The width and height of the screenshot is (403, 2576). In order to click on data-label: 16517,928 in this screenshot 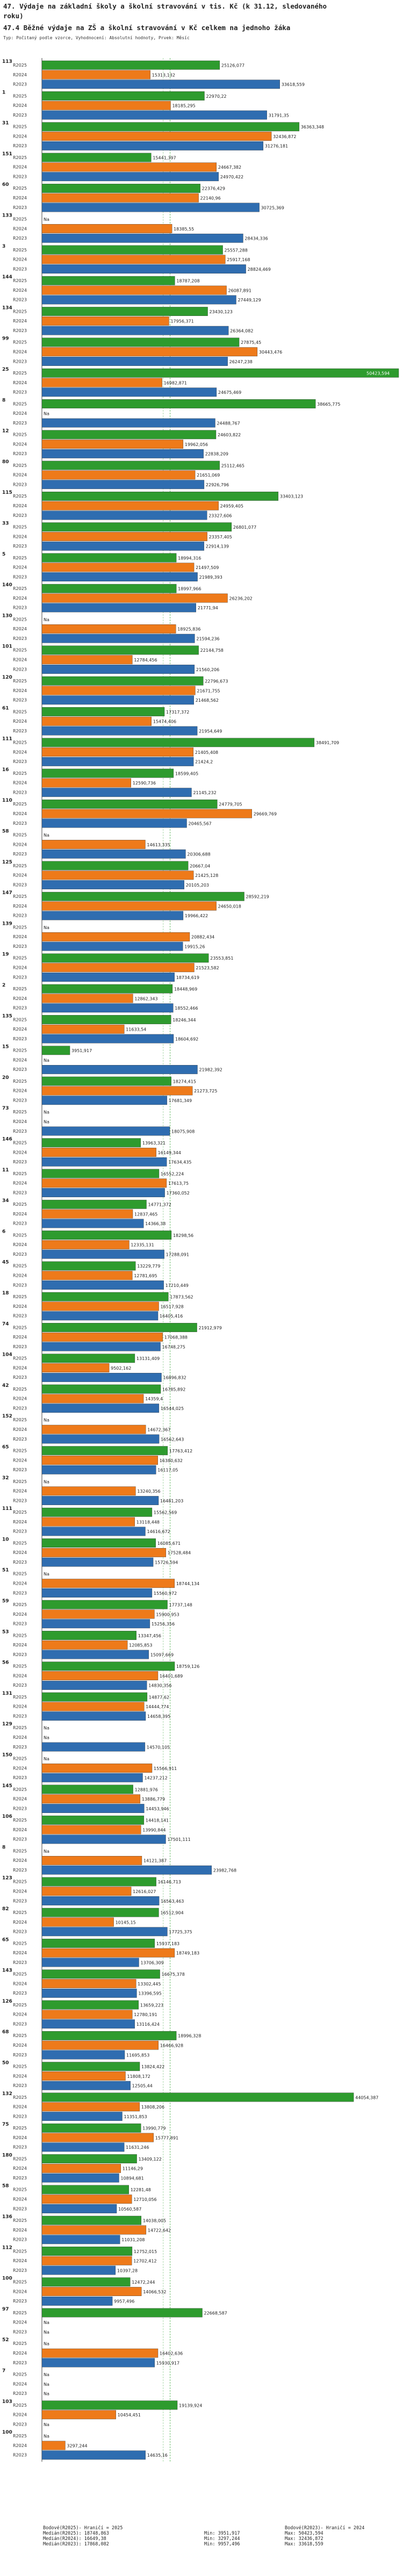, I will do `click(172, 1306)`.